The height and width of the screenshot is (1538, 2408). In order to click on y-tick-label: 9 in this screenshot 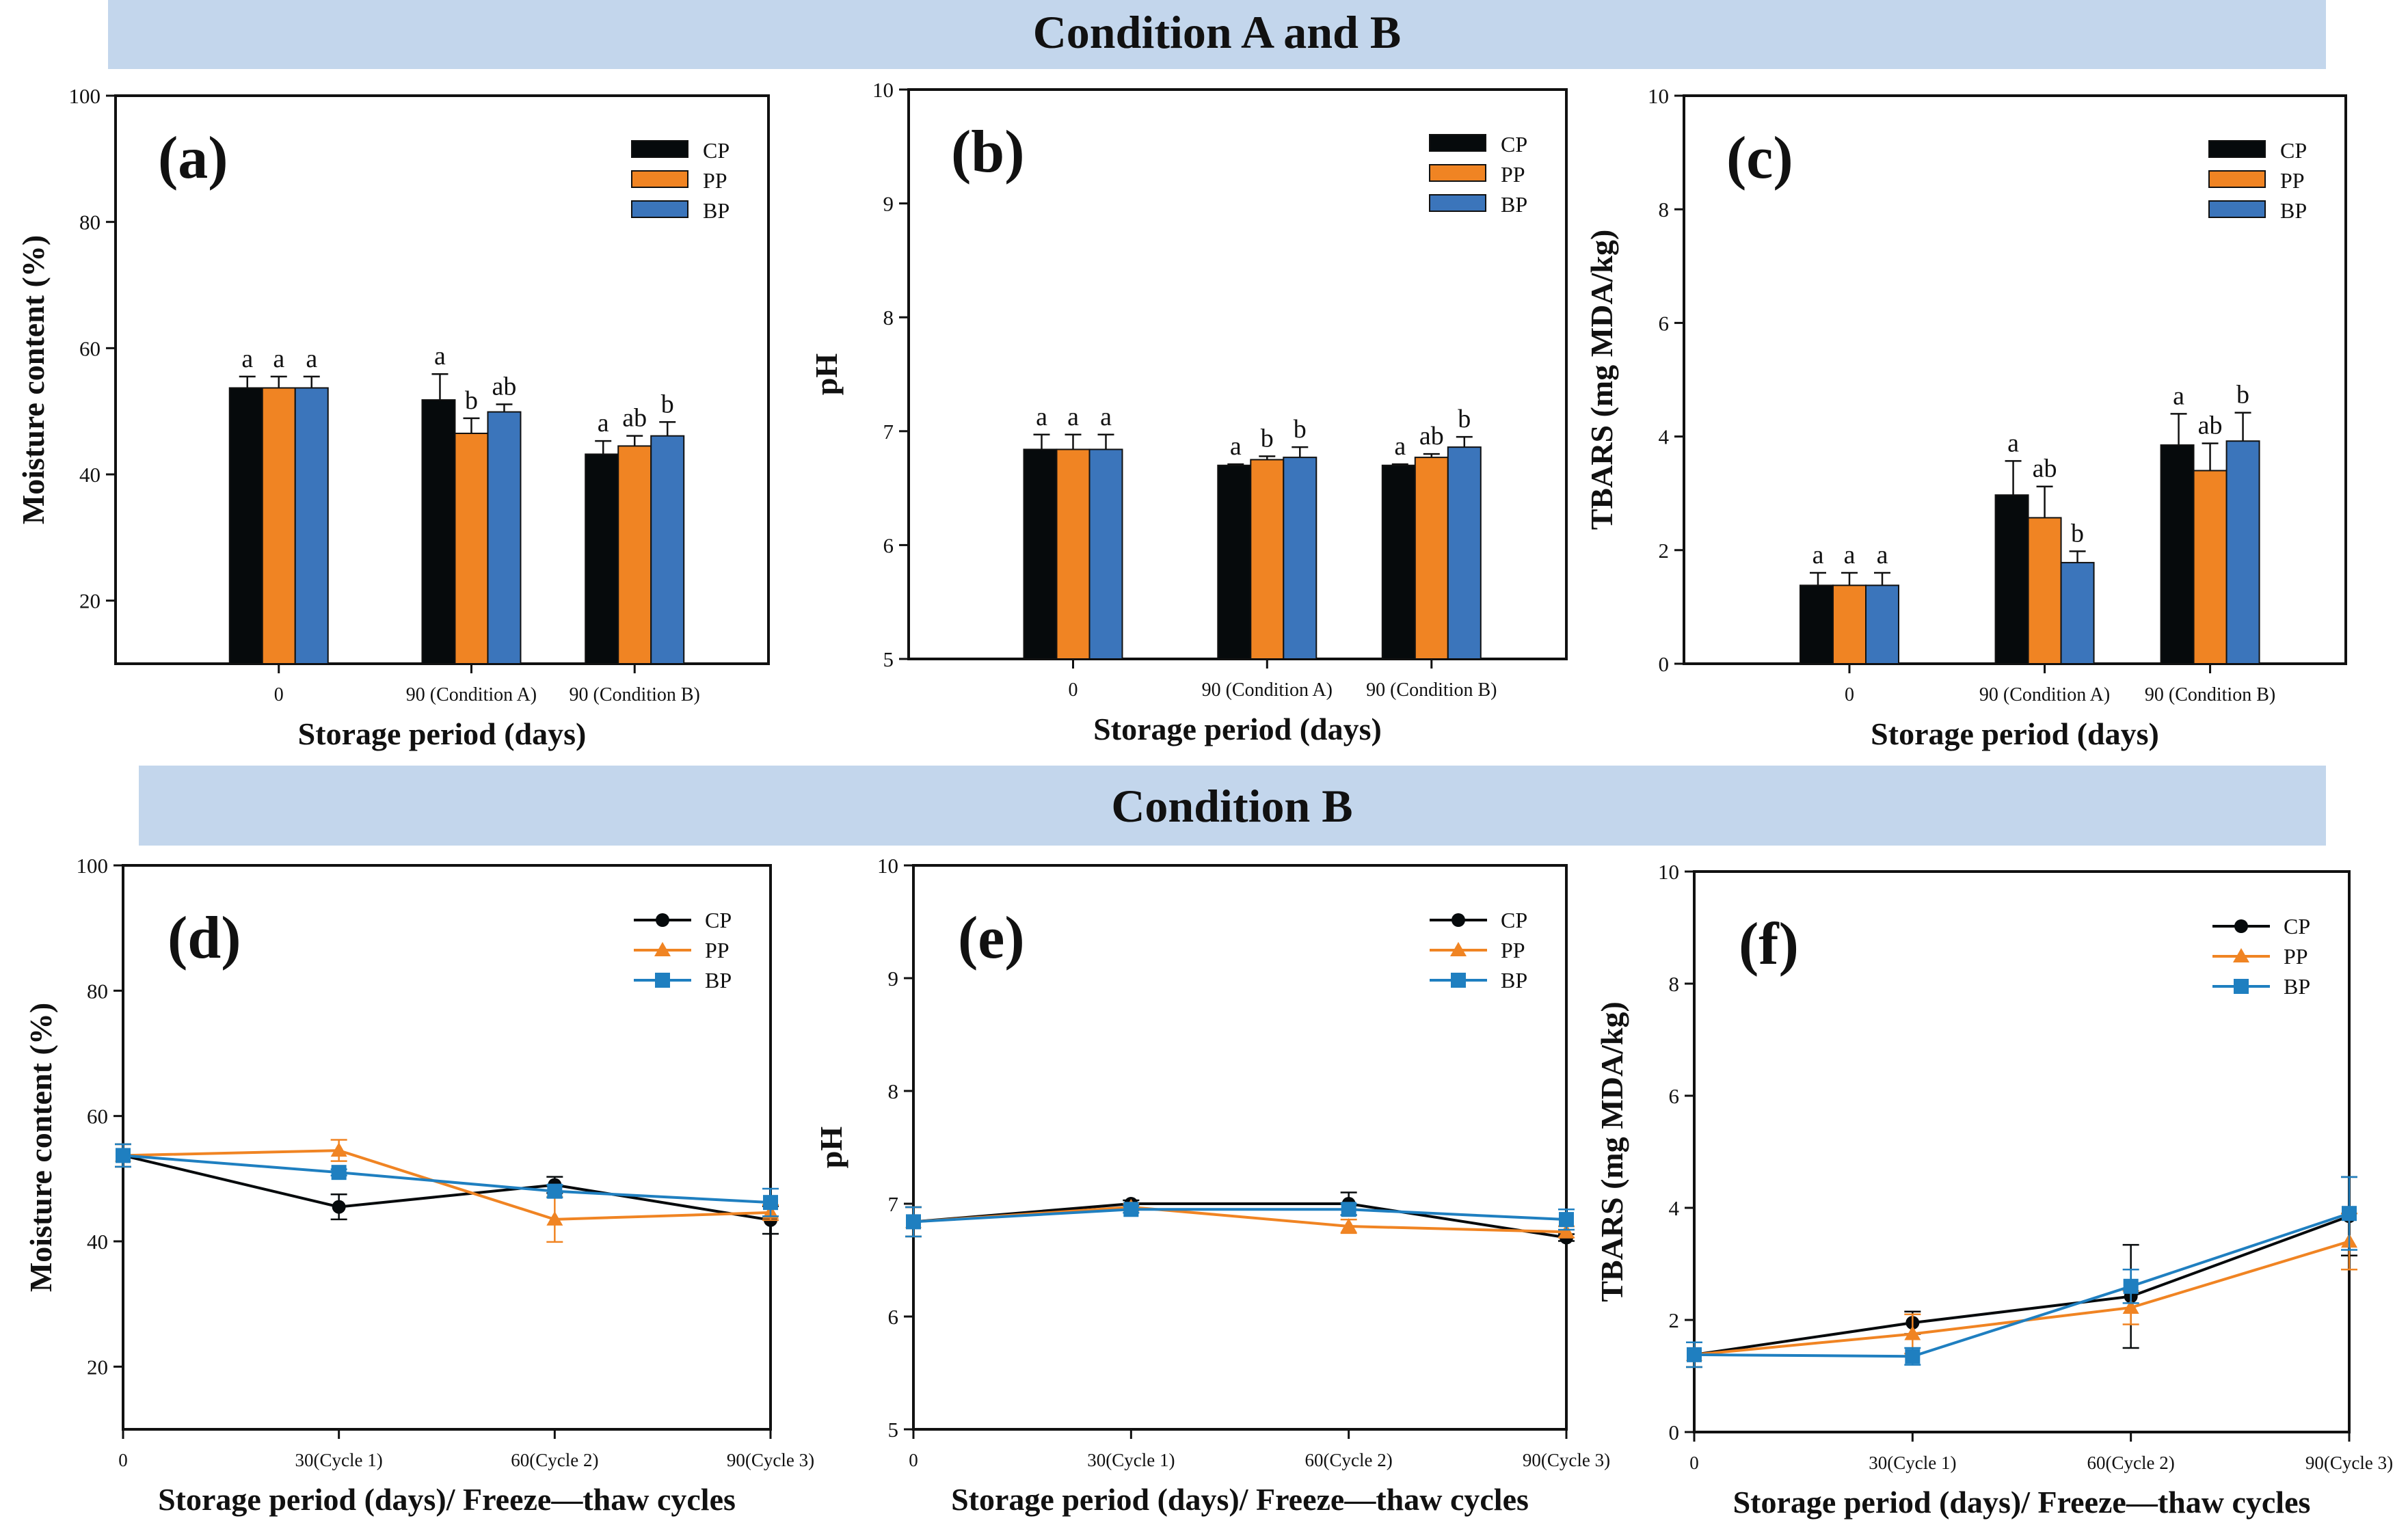, I will do `click(888, 204)`.